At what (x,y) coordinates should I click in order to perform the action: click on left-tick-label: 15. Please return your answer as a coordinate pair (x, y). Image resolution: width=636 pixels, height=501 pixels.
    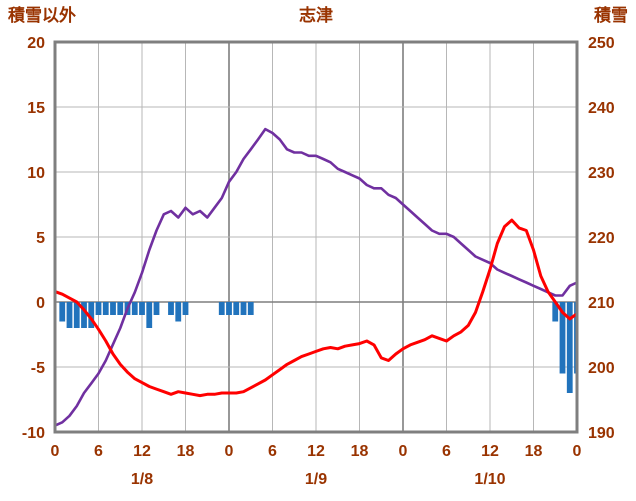
    Looking at the image, I should click on (36, 108).